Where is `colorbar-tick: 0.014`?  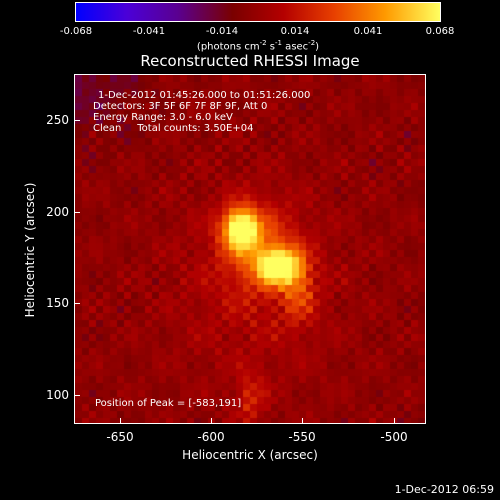 colorbar-tick: 0.014 is located at coordinates (295, 31).